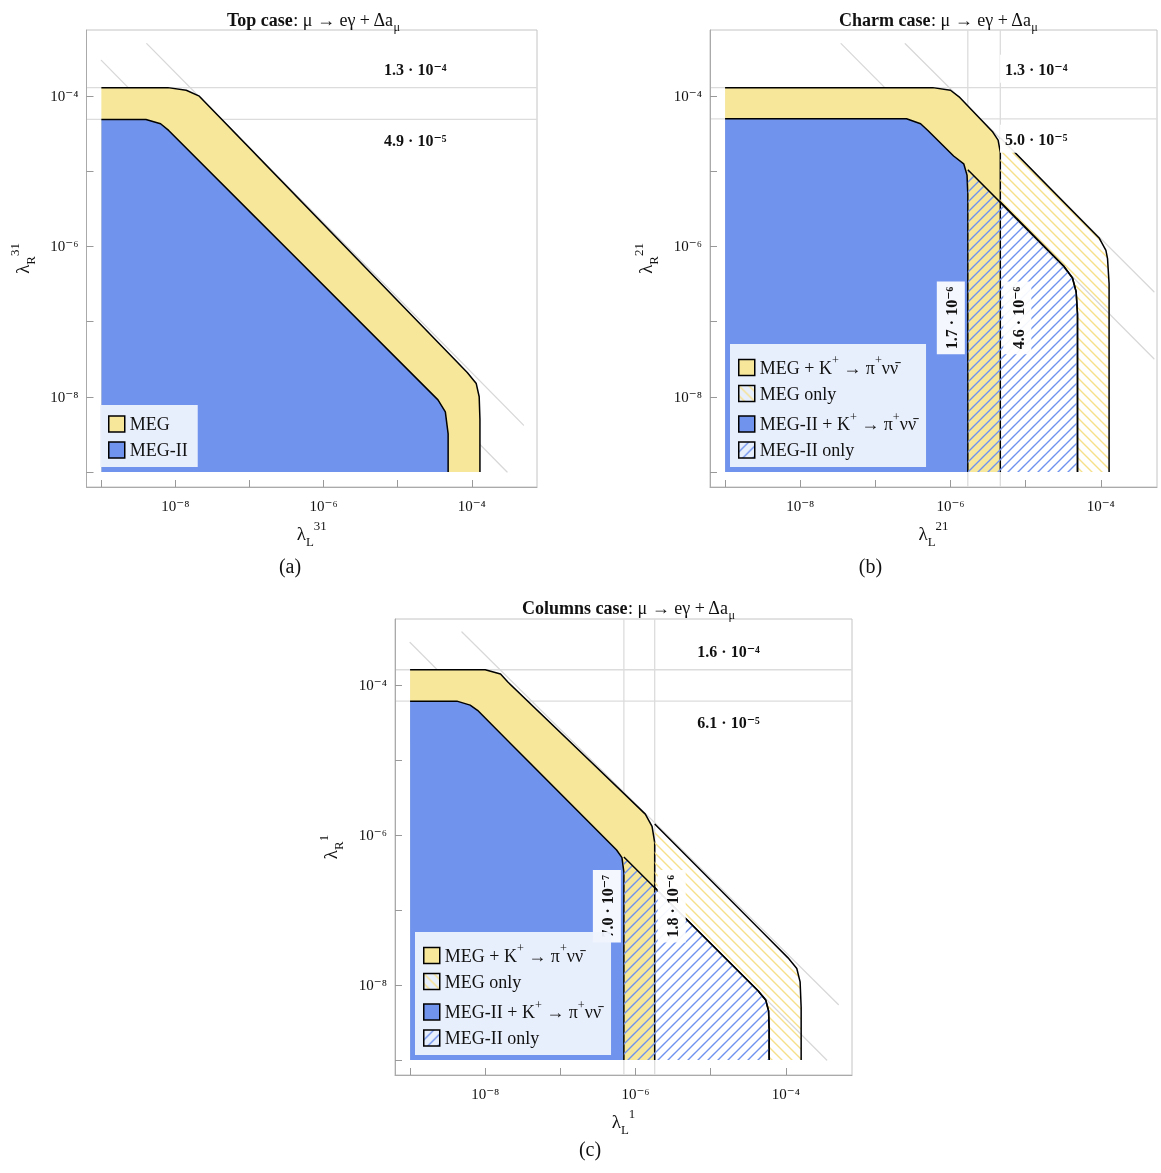 This screenshot has height=1173, width=1161. I want to click on ref-line-label: 1.8 · 10⁻⁶, so click(673, 906).